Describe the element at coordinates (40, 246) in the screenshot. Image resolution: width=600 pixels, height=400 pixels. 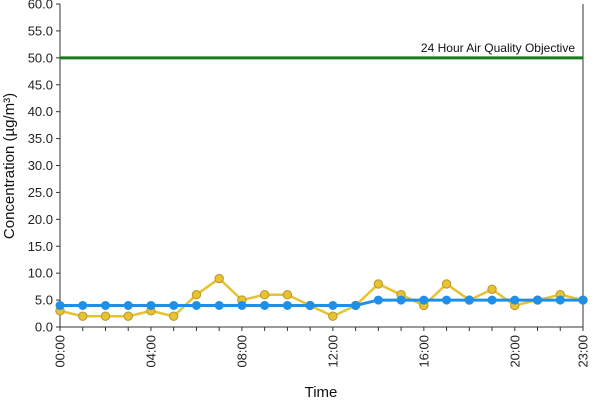
I see `y-tick-label: 15.0` at that location.